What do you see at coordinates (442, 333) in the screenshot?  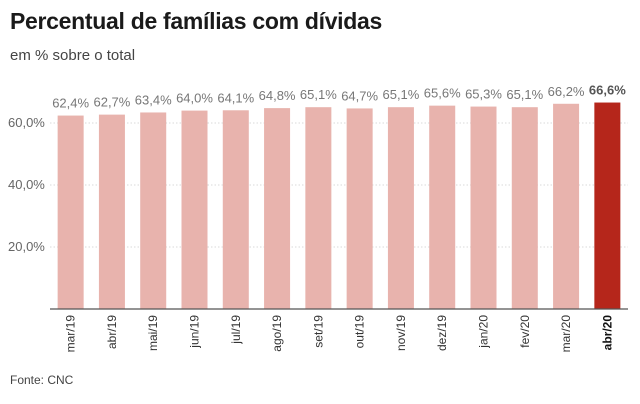 I see `x-tick-label: dez/19` at bounding box center [442, 333].